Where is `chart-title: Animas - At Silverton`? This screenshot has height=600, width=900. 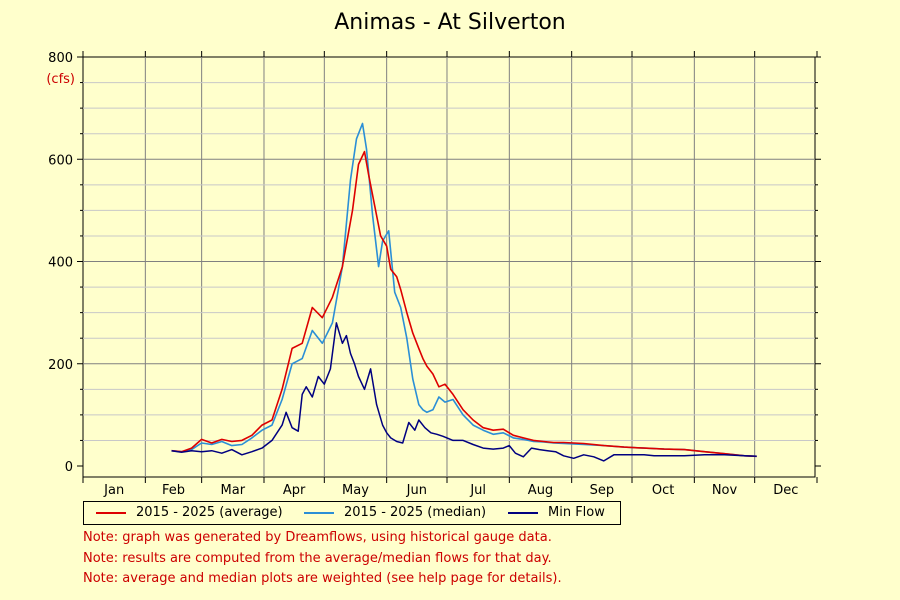
chart-title: Animas - At Silverton is located at coordinates (450, 22).